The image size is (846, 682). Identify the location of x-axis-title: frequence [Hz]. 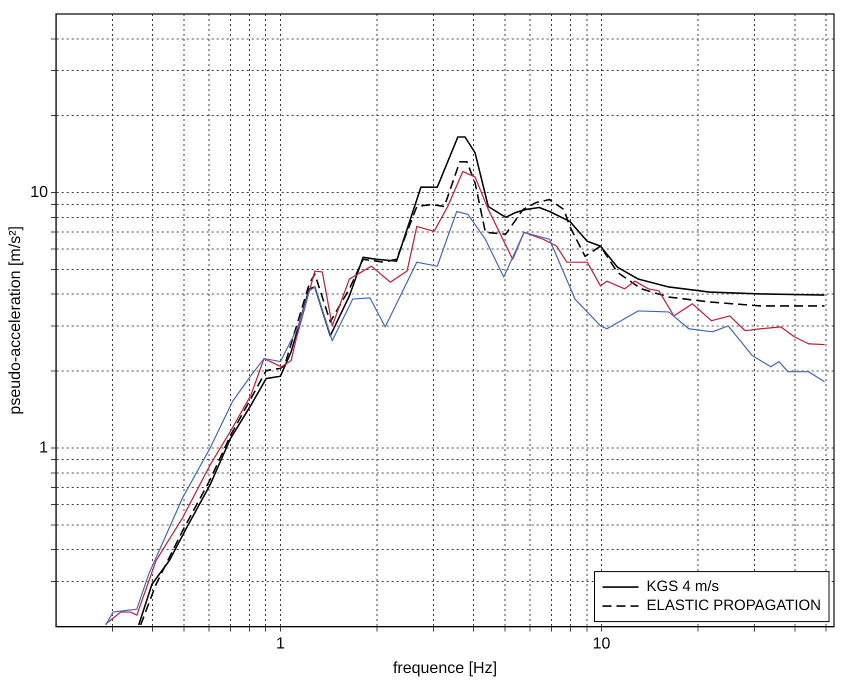
(445, 668).